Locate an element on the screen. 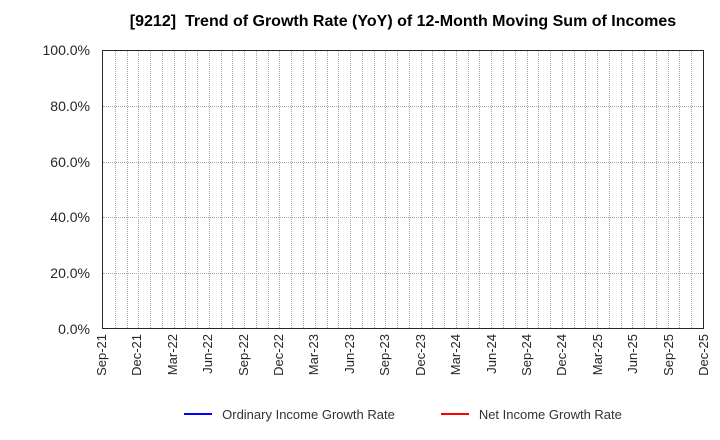 This screenshot has height=440, width=720. x-tick-label: Sep-21 is located at coordinates (101, 355).